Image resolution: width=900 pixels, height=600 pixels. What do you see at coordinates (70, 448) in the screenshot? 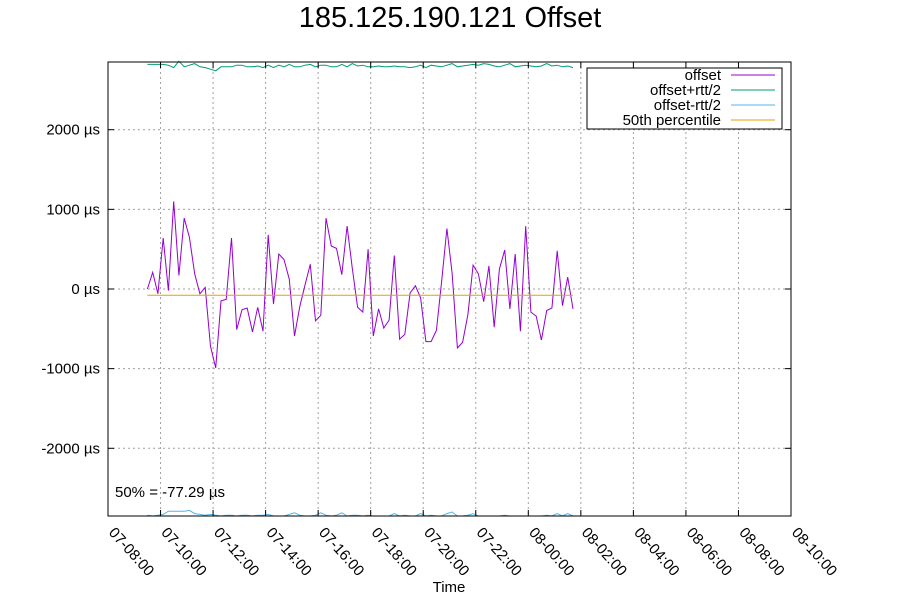
I see `y-tick-label: -2000 µs` at bounding box center [70, 448].